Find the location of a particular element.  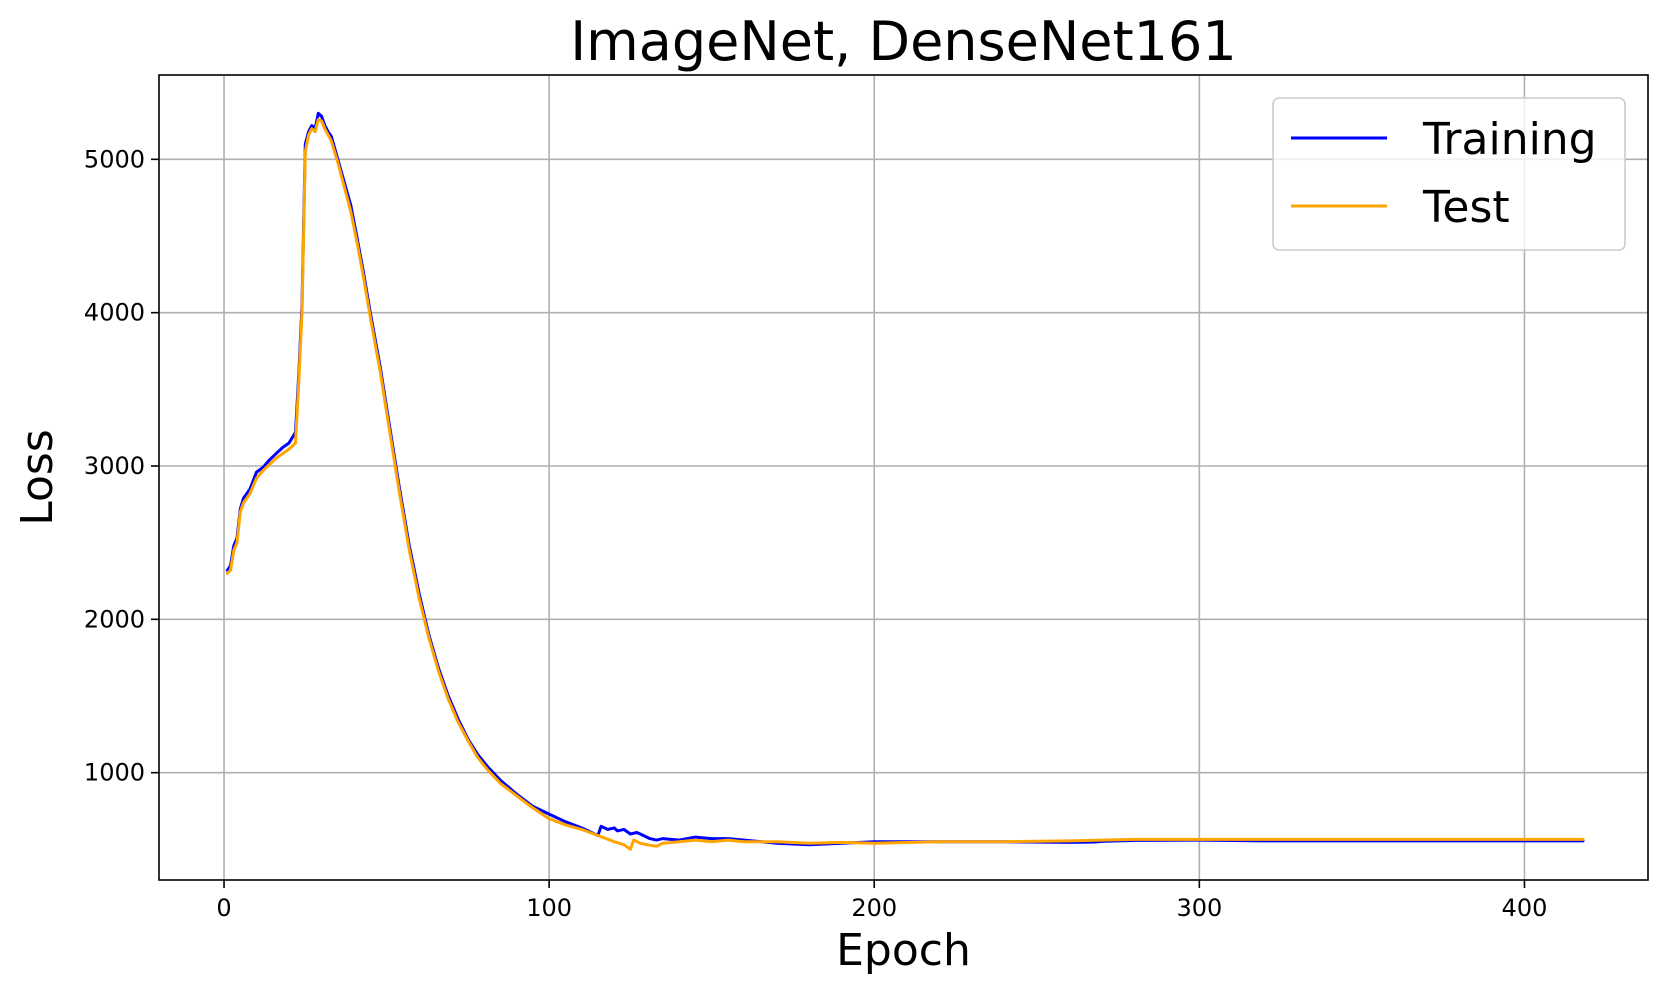

y-tick-label: 5000 is located at coordinates (114, 159).